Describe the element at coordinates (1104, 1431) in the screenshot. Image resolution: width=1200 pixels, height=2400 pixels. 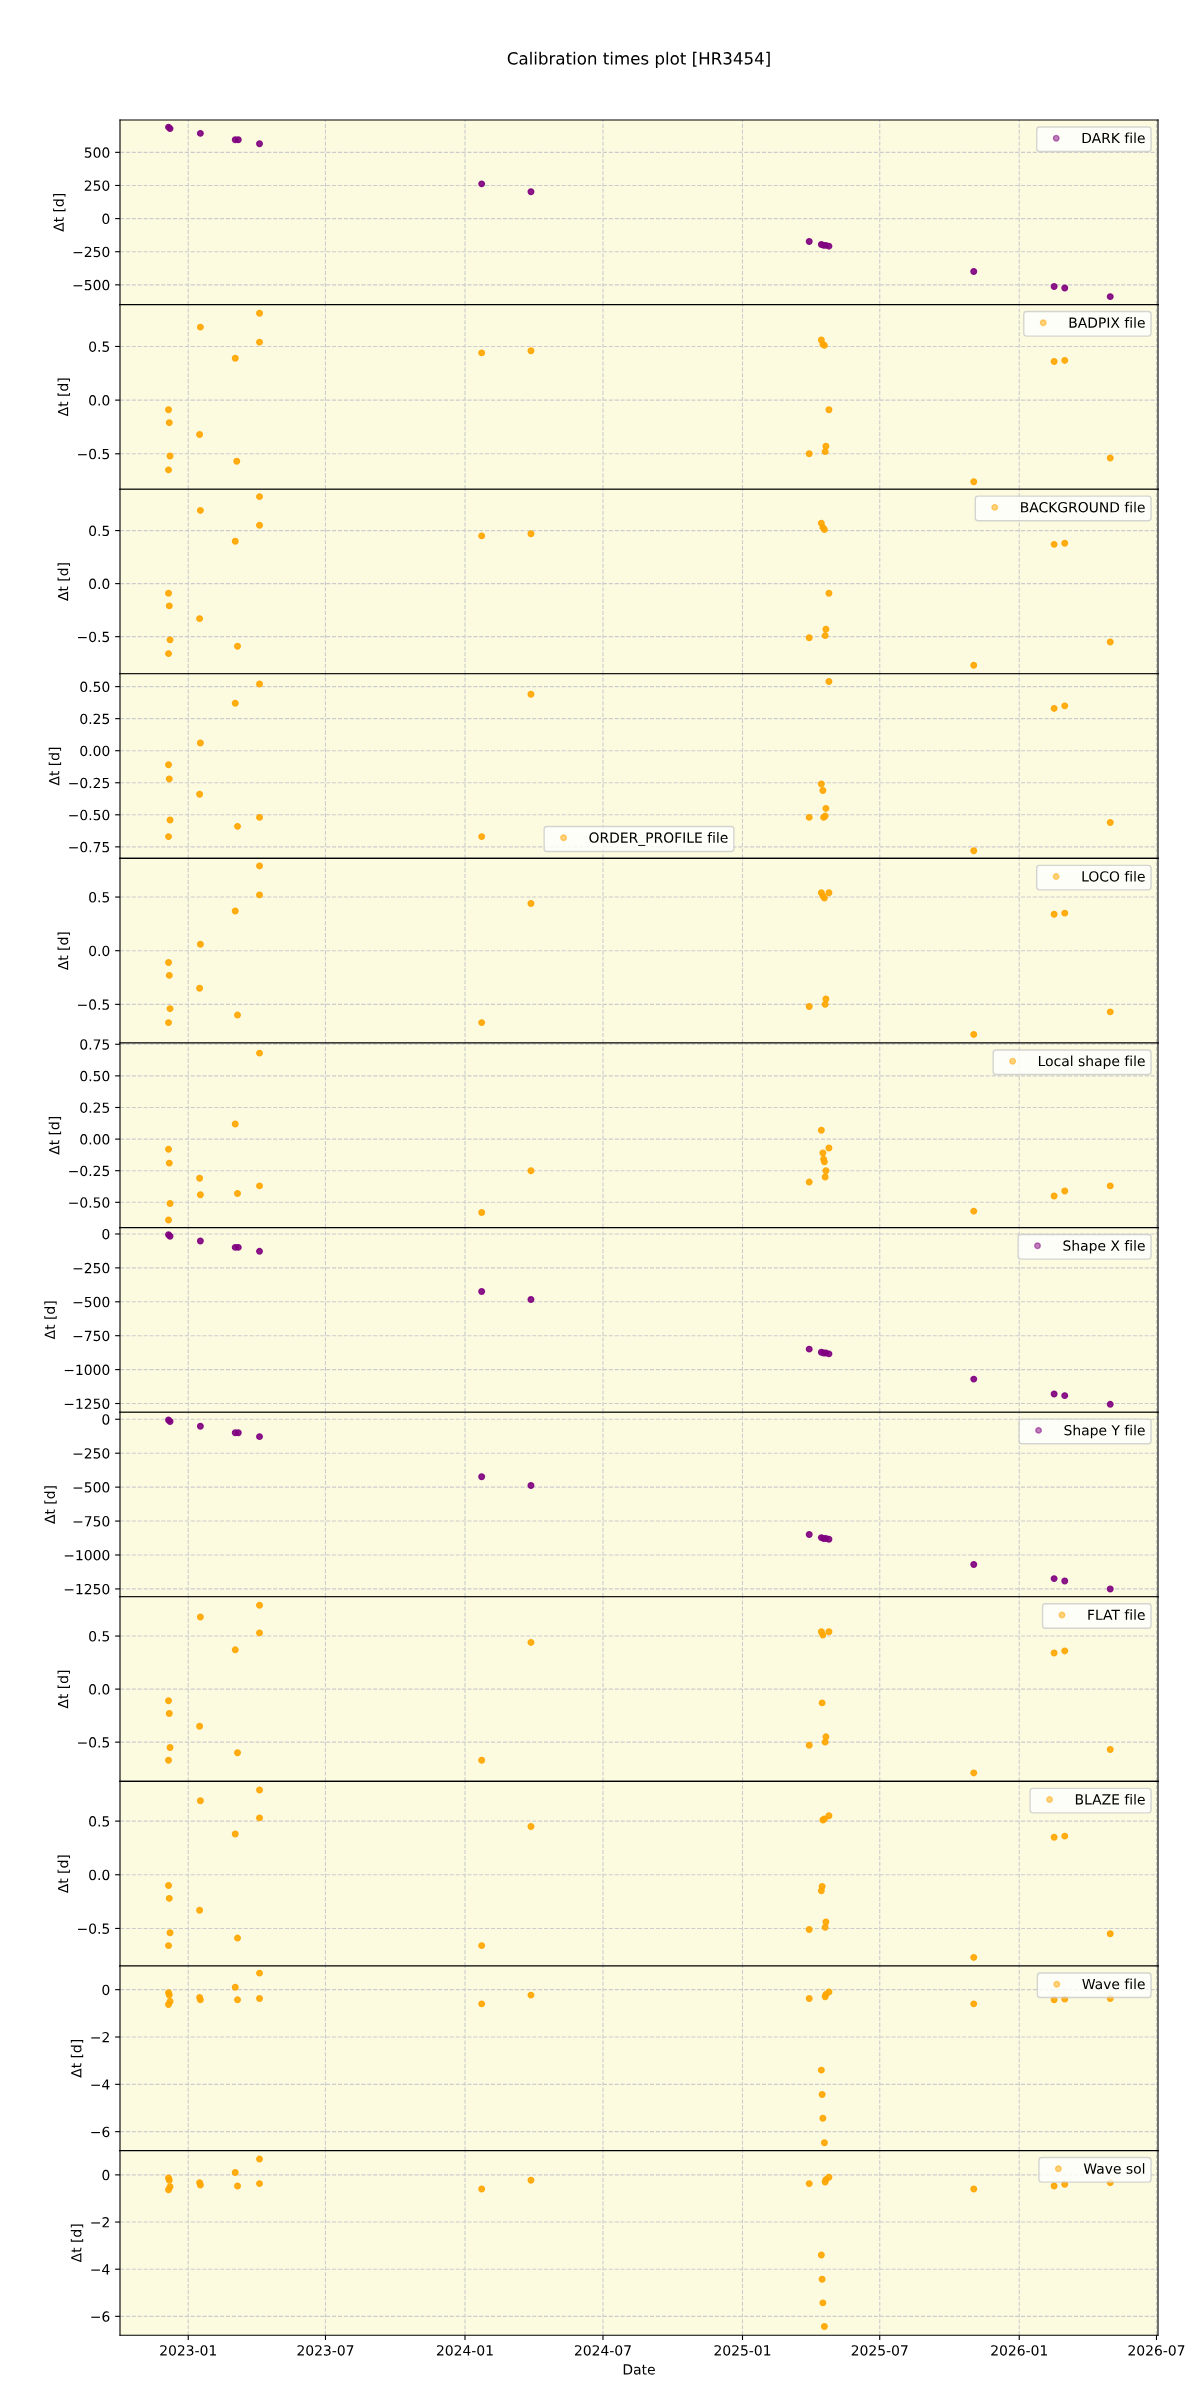
I see `legend-label: Shape Y file` at that location.